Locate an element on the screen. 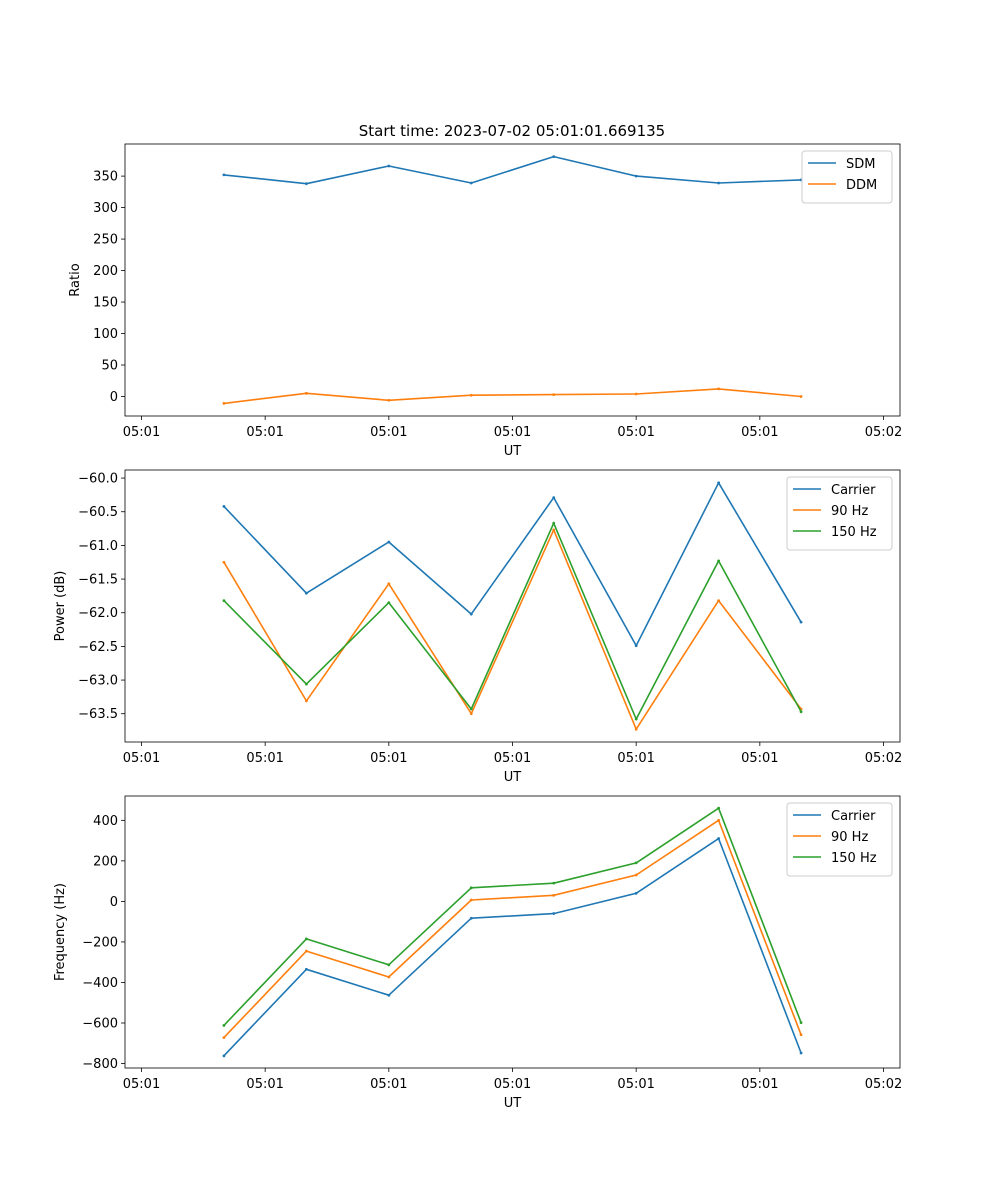  y-tick-label: −200 is located at coordinates (100, 942).